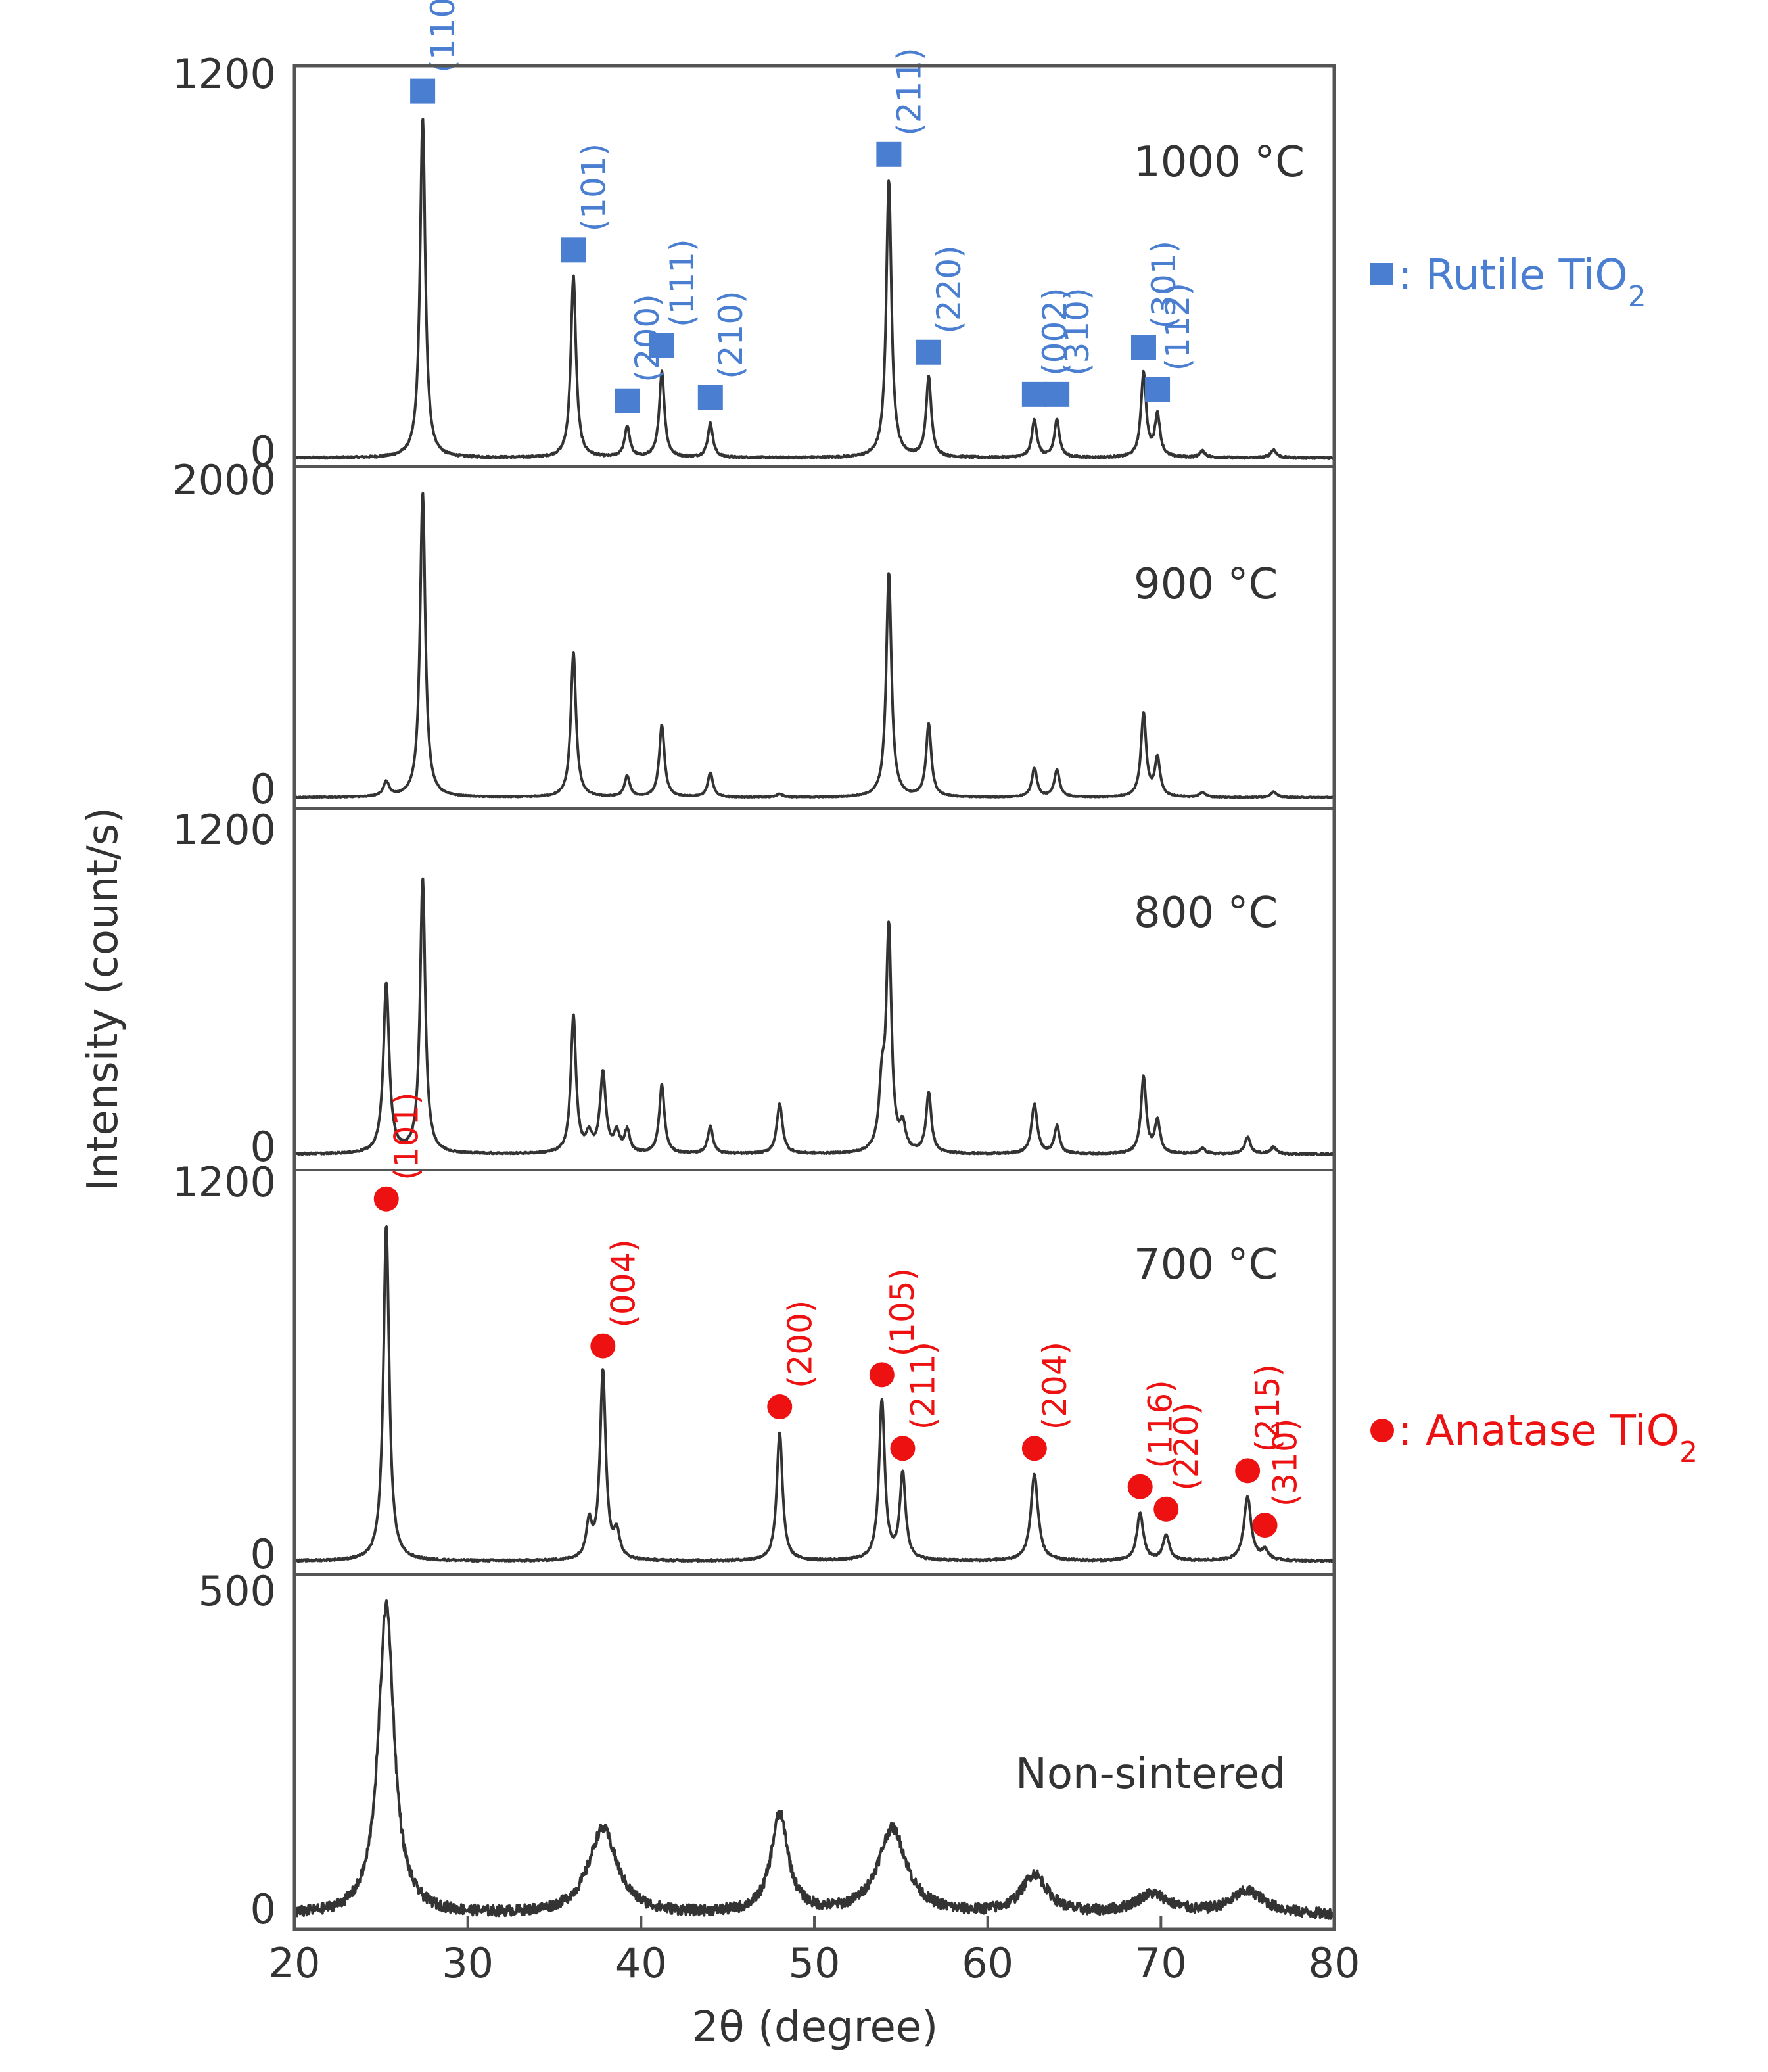 The image size is (1768, 2072). Describe the element at coordinates (1164, 285) in the screenshot. I see `hkl-label: (301)` at that location.